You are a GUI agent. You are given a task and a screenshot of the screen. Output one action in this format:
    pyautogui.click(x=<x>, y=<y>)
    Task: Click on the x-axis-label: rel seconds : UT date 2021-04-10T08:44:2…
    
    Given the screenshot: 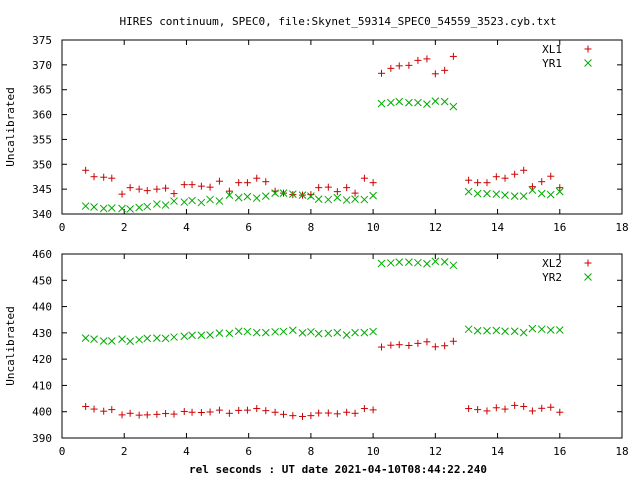 What is the action you would take?
    pyautogui.click(x=338, y=469)
    